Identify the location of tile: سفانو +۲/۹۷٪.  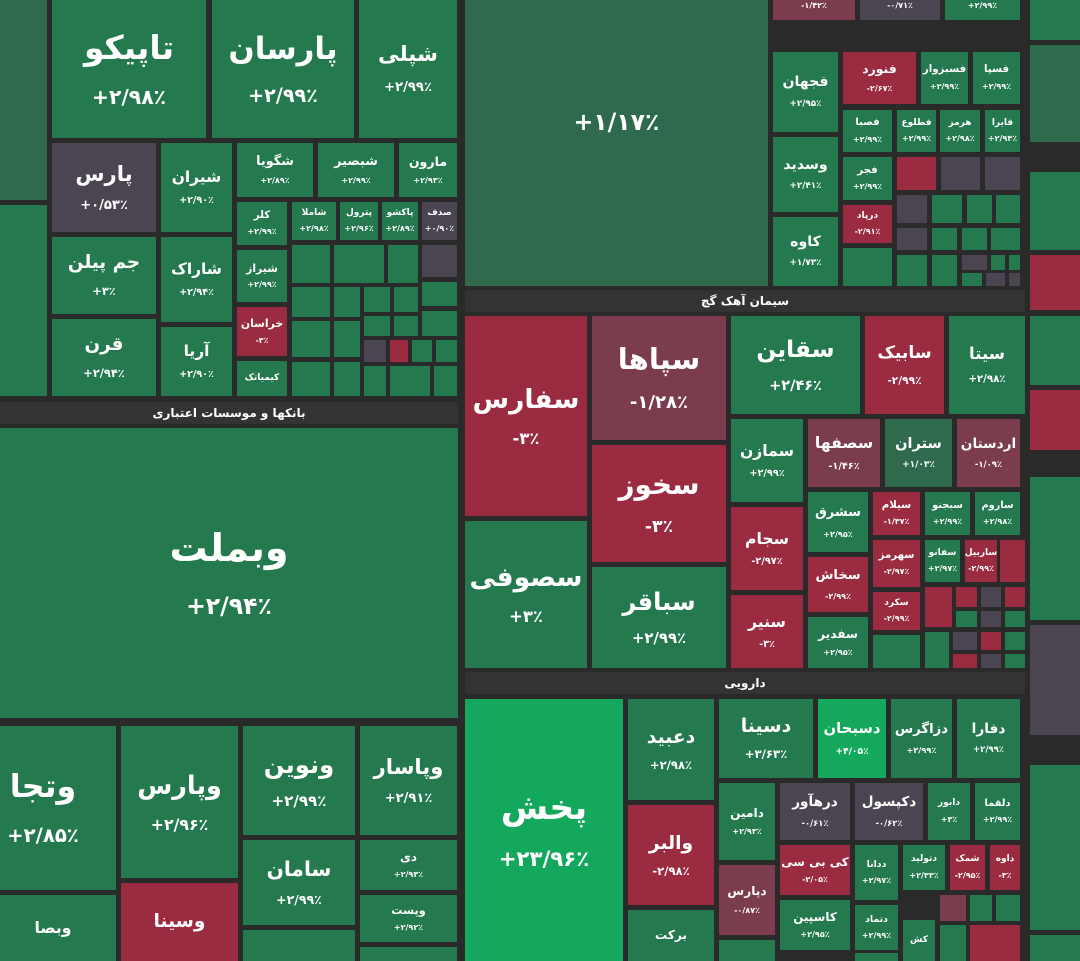
(942, 561).